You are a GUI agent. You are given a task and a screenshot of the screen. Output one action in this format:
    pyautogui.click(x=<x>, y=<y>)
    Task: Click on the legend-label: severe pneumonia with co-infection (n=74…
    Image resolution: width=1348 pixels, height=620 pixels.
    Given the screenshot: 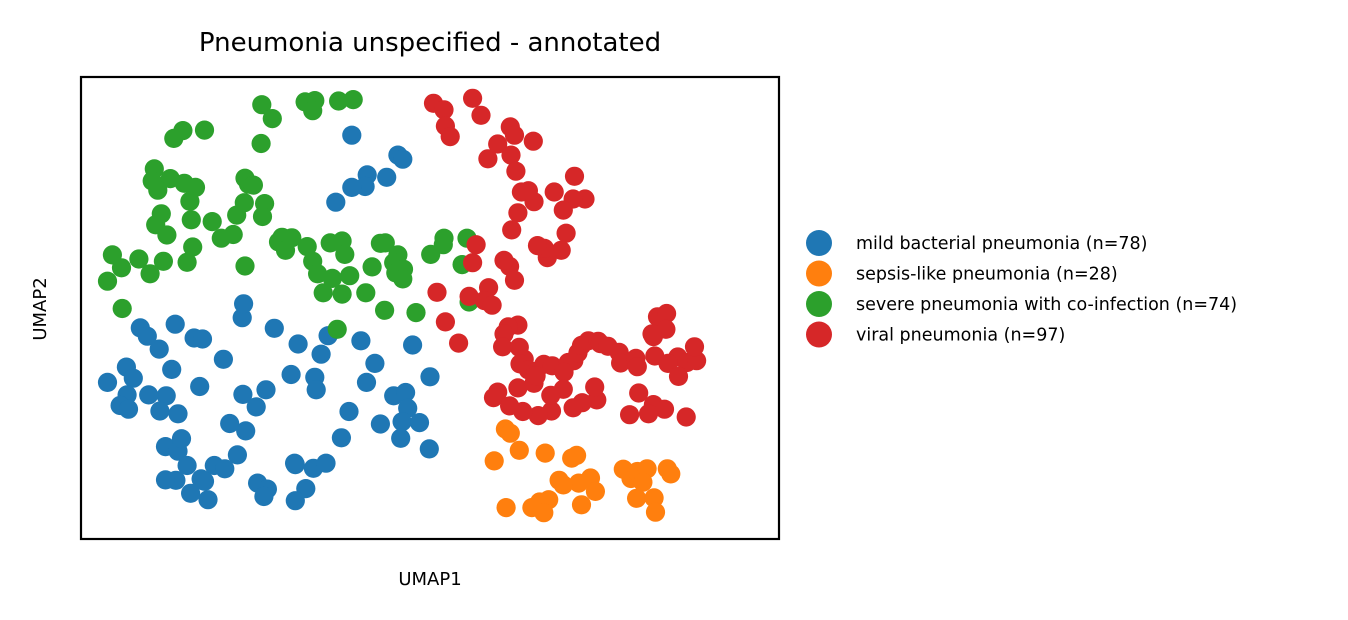 What is the action you would take?
    pyautogui.click(x=1046, y=305)
    